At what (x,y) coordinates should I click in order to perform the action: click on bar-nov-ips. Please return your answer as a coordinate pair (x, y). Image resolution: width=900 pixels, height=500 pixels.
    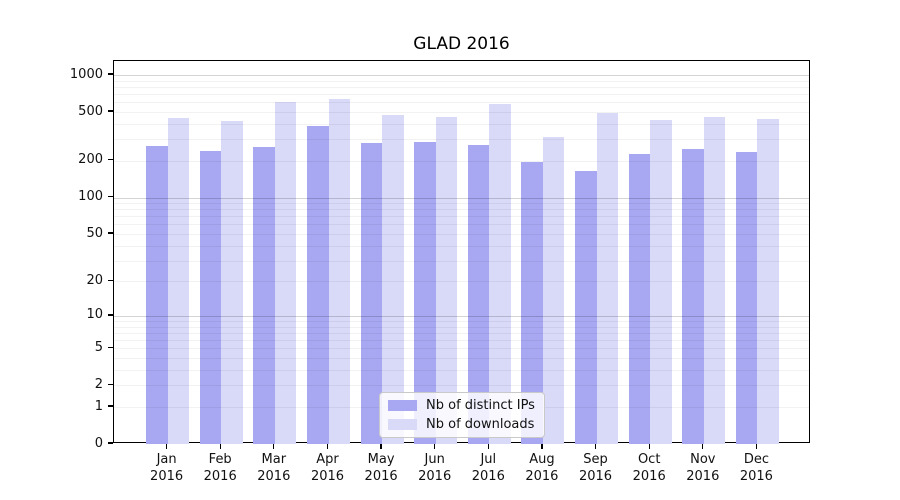
    Looking at the image, I should click on (693, 296).